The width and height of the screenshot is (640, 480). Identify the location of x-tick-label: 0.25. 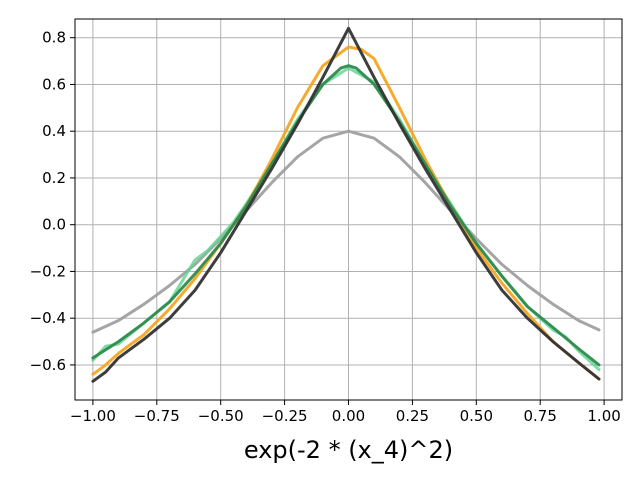
(412, 416).